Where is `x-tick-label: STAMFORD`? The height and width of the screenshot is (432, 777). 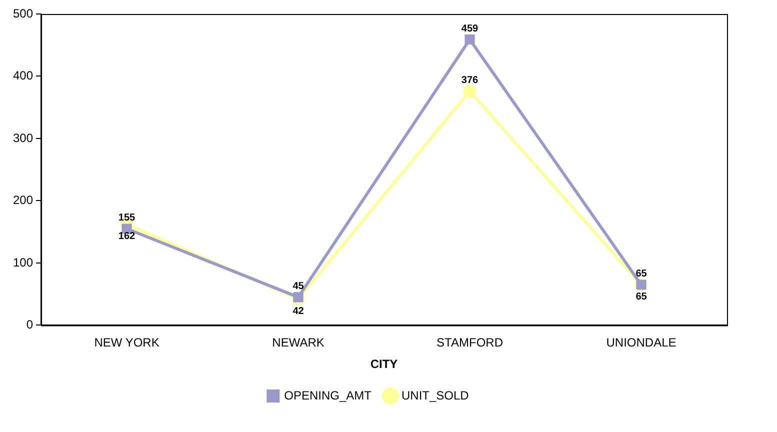 x-tick-label: STAMFORD is located at coordinates (470, 343).